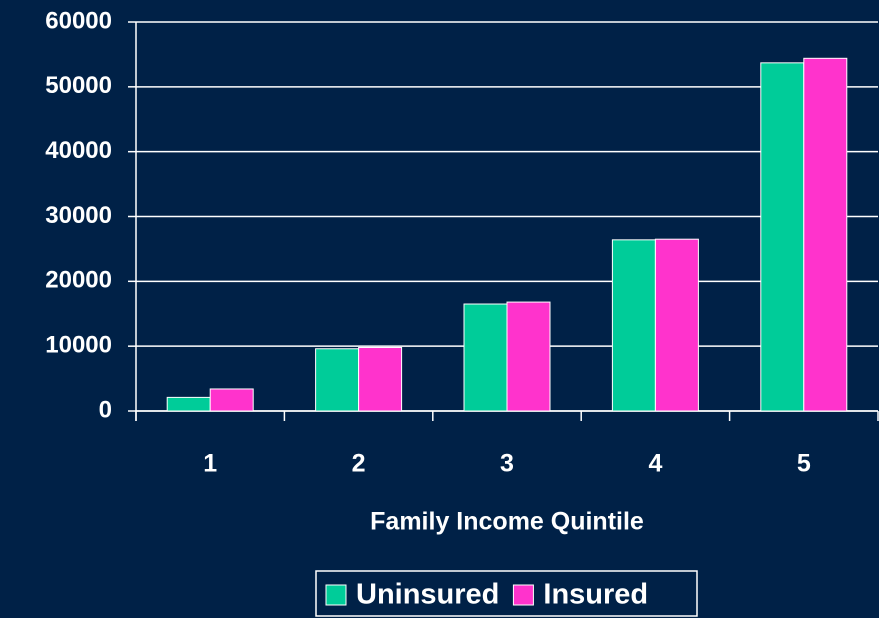 This screenshot has width=879, height=618. I want to click on legend-box, so click(506, 593).